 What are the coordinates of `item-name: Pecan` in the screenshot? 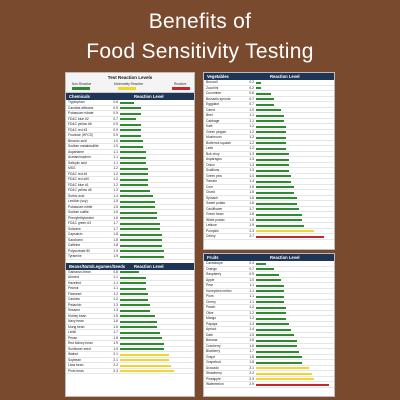 It's located at (73, 337).